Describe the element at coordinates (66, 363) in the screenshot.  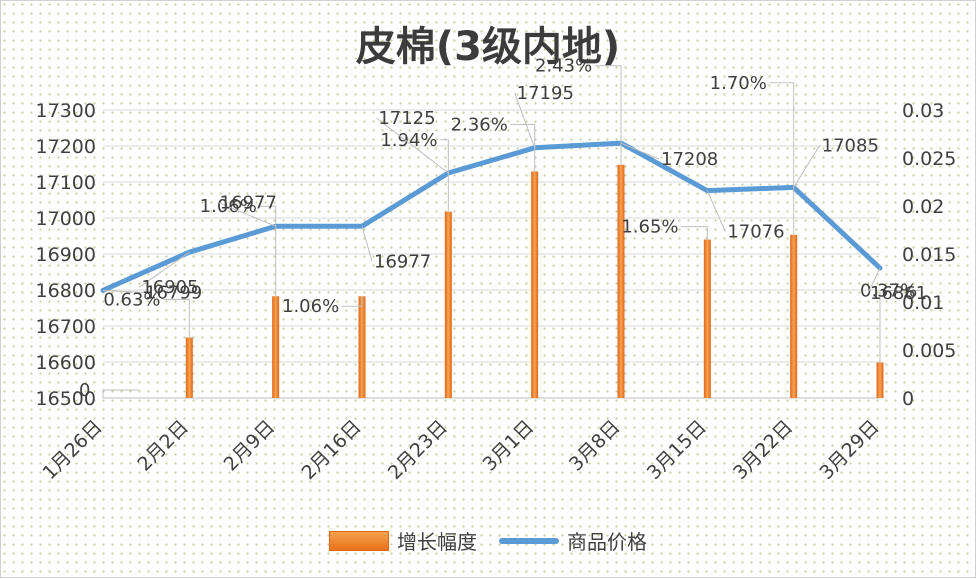
I see `y-left-tick-label: 16600` at that location.